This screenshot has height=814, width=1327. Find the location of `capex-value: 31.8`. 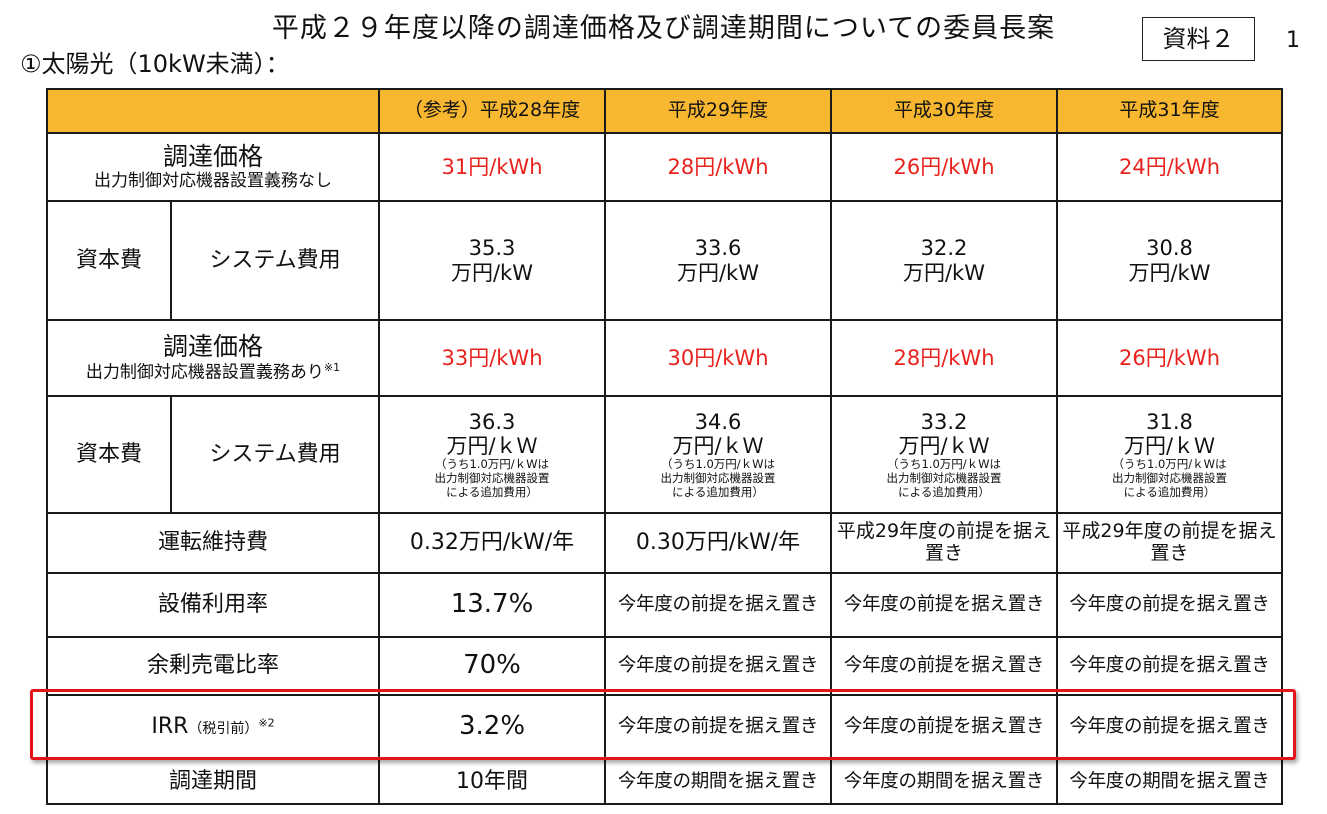

capex-value: 31.8 is located at coordinates (1169, 421).